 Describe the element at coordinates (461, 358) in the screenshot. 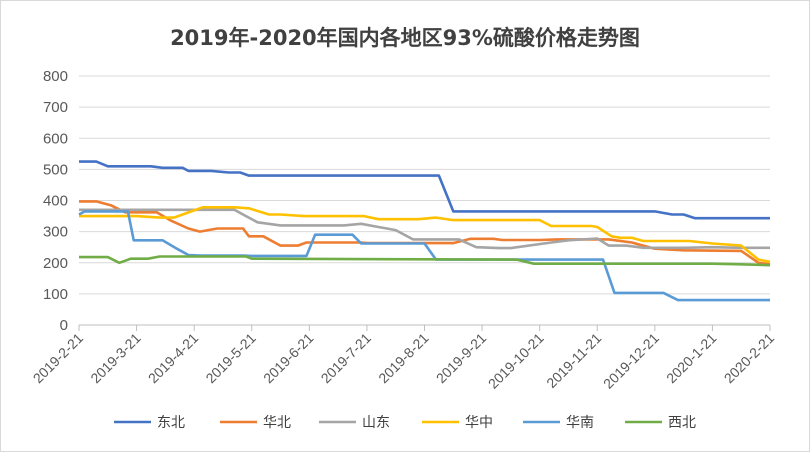

I see `x-tick-label: 2019-9-21` at that location.